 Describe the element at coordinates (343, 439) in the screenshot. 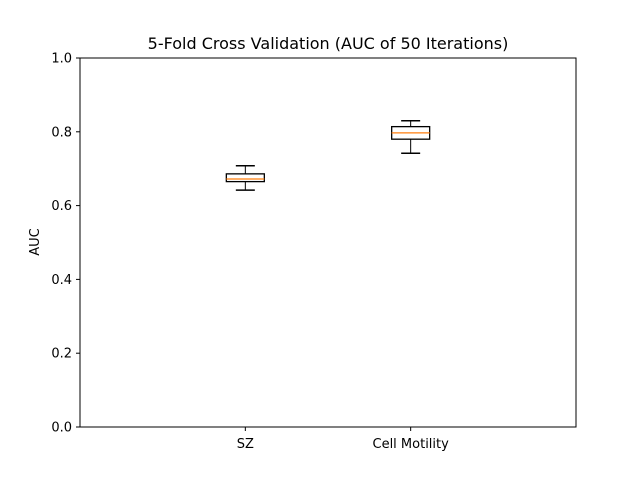

I see `x-axis-ticks: SZ Cell Motility` at that location.